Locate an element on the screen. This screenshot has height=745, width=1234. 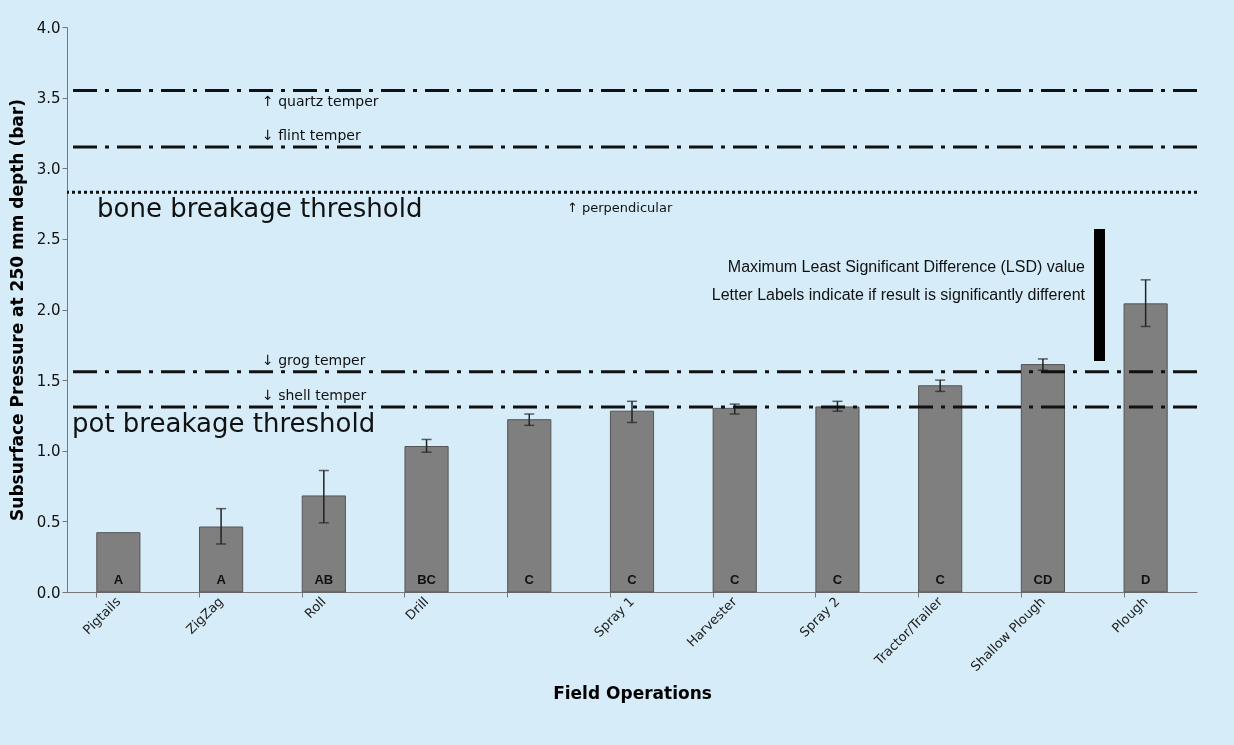
data-label: D is located at coordinates (1145, 579).